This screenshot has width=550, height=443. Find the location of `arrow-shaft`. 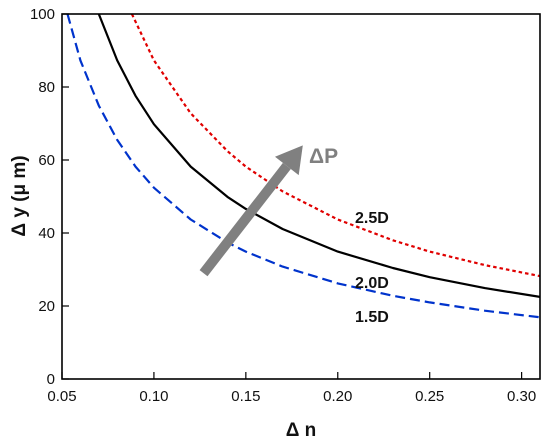

arrow-shaft is located at coordinates (245, 219).